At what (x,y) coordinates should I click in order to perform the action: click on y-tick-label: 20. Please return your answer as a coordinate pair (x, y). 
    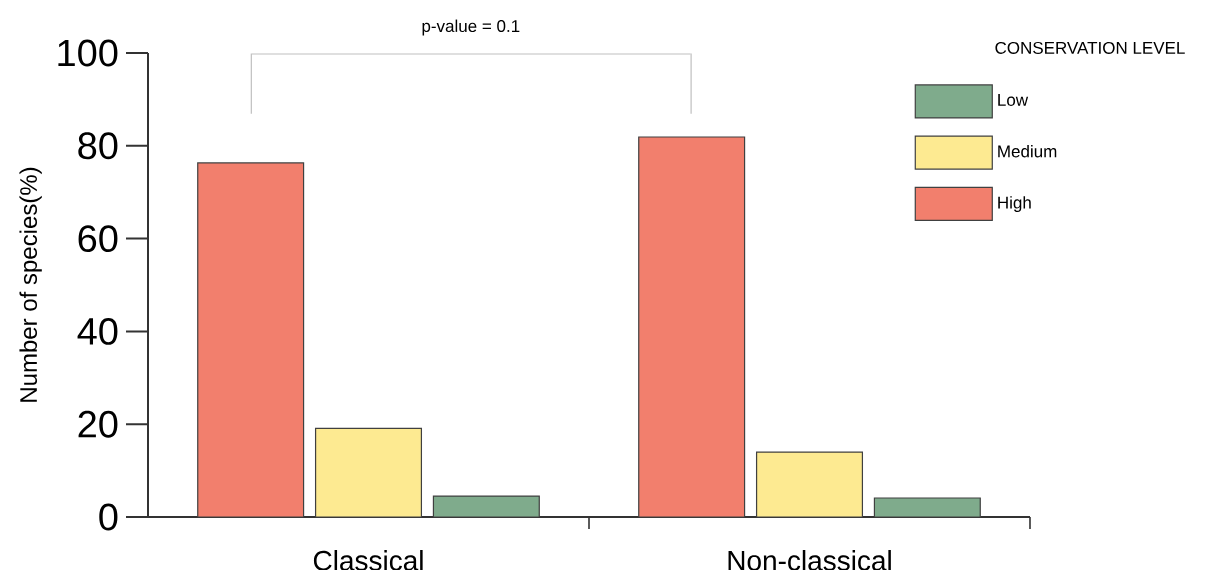
    Looking at the image, I should click on (98, 424).